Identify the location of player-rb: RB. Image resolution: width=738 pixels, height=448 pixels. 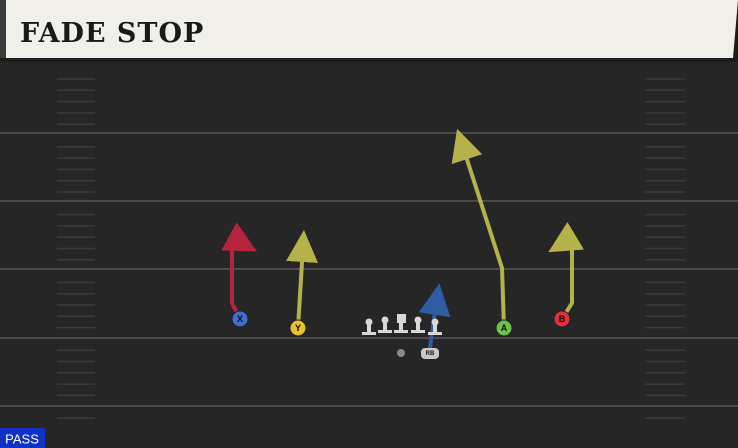
(430, 353).